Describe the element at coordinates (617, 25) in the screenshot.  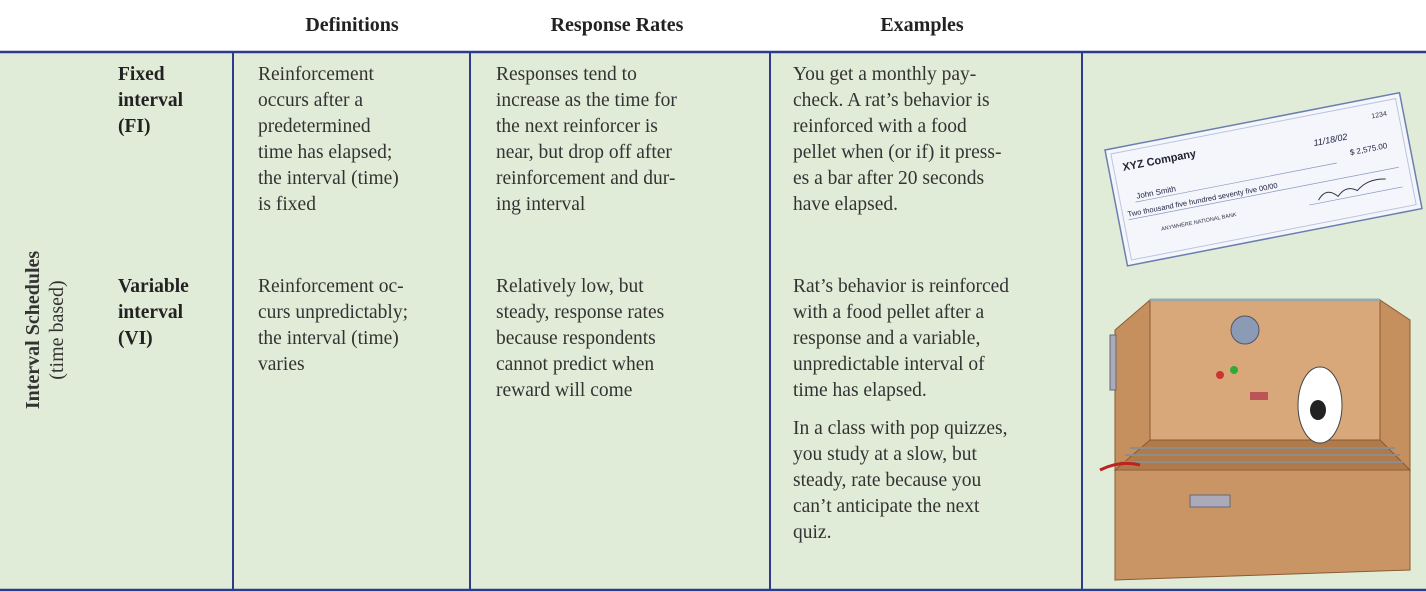
I see `column-header: Response Rates` at that location.